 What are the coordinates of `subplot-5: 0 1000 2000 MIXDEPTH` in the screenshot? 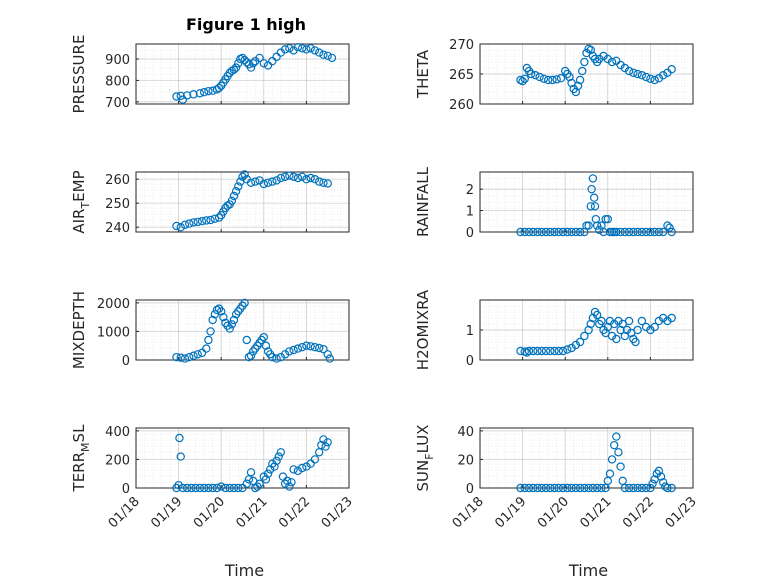 It's located at (210, 330).